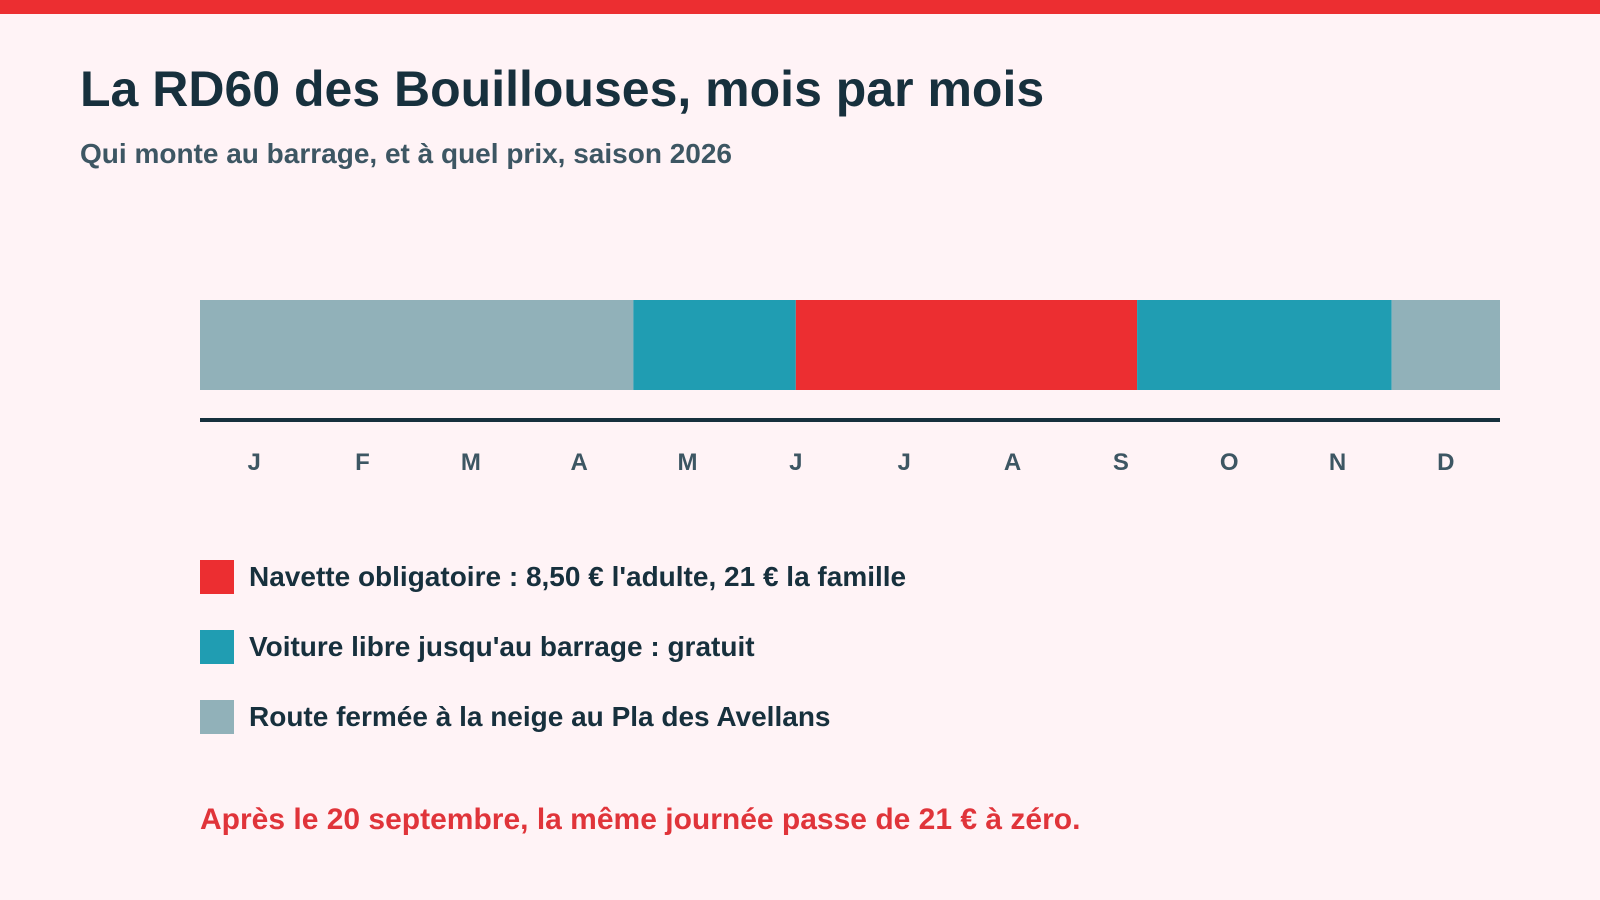 Image resolution: width=1600 pixels, height=900 pixels. Describe the element at coordinates (217, 577) in the screenshot. I see `legend-swatch-shuttle` at that location.